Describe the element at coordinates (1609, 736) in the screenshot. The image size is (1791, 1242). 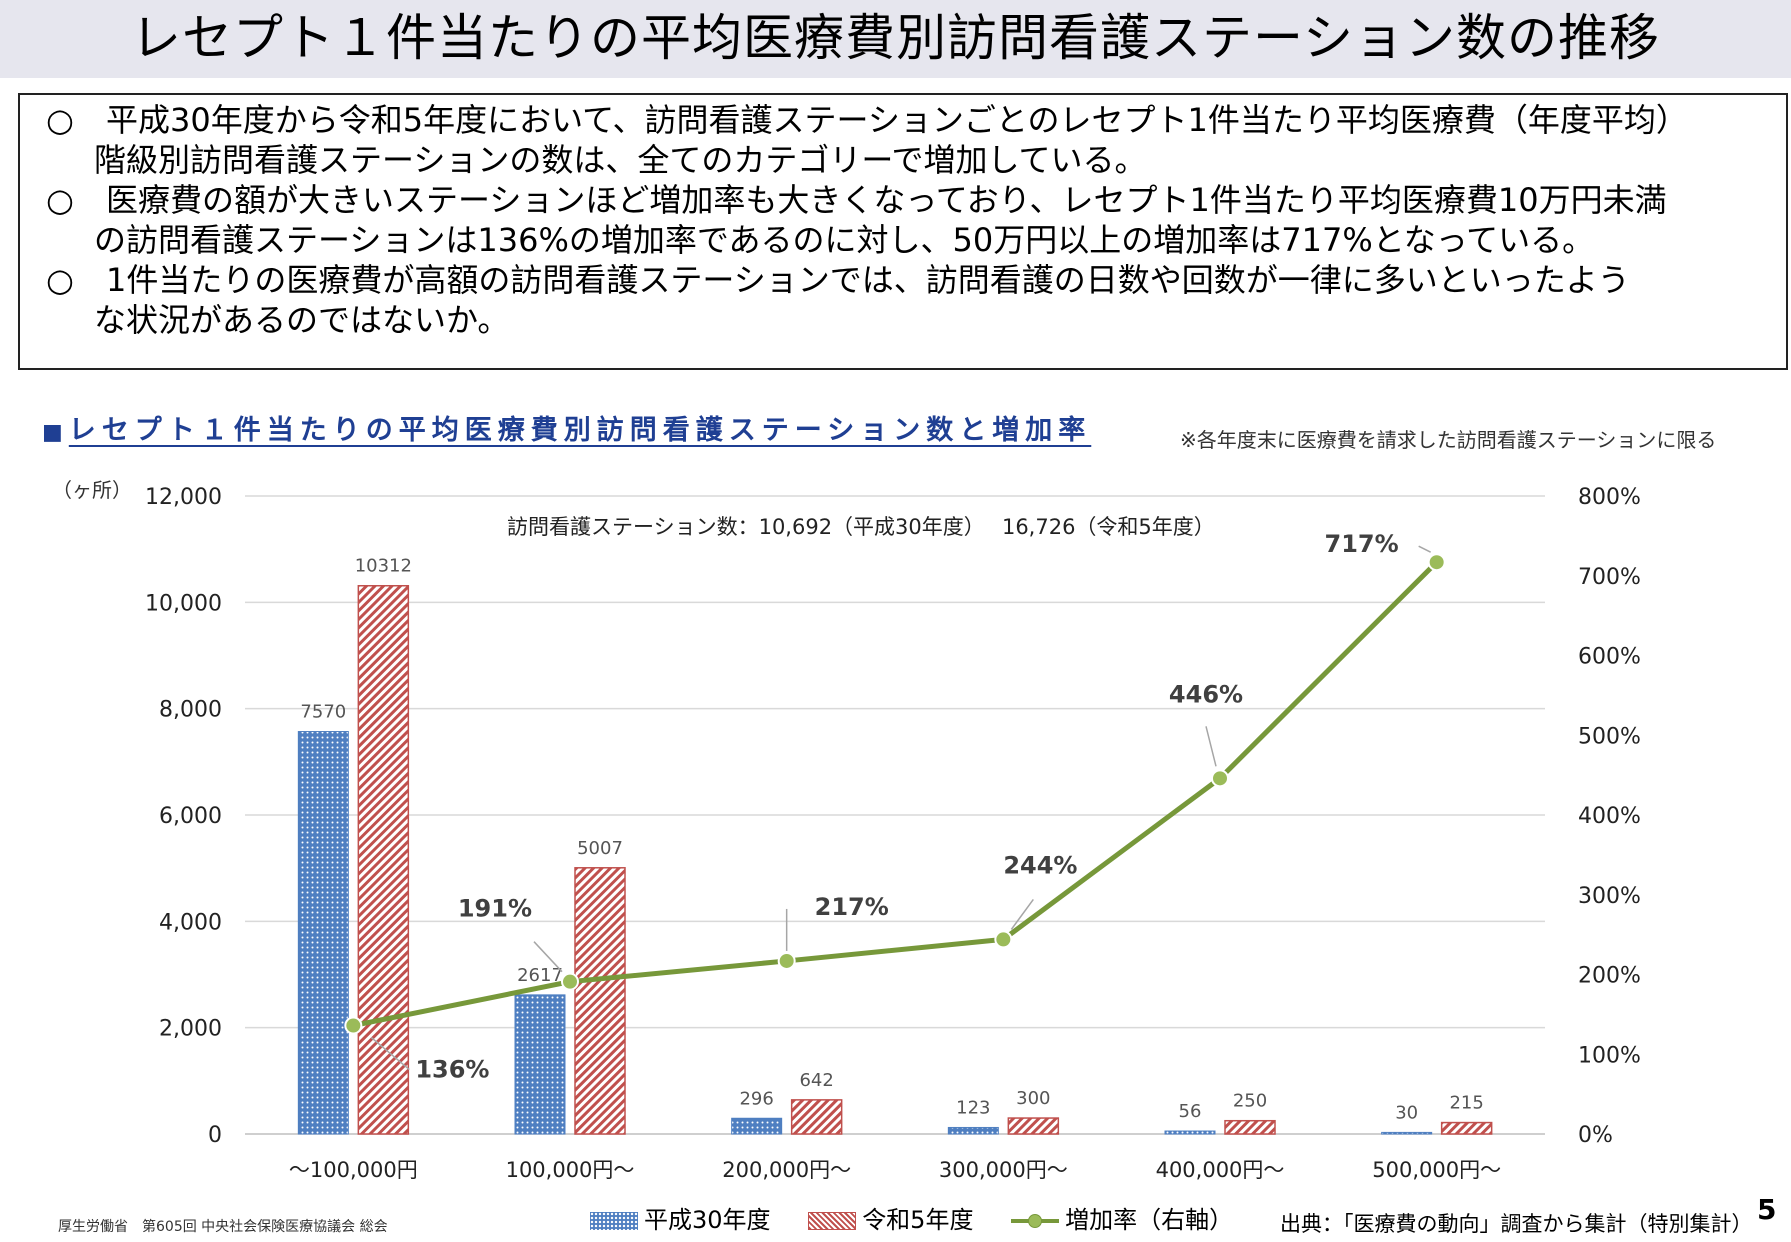
I see `y2-tick-label: 500%` at that location.